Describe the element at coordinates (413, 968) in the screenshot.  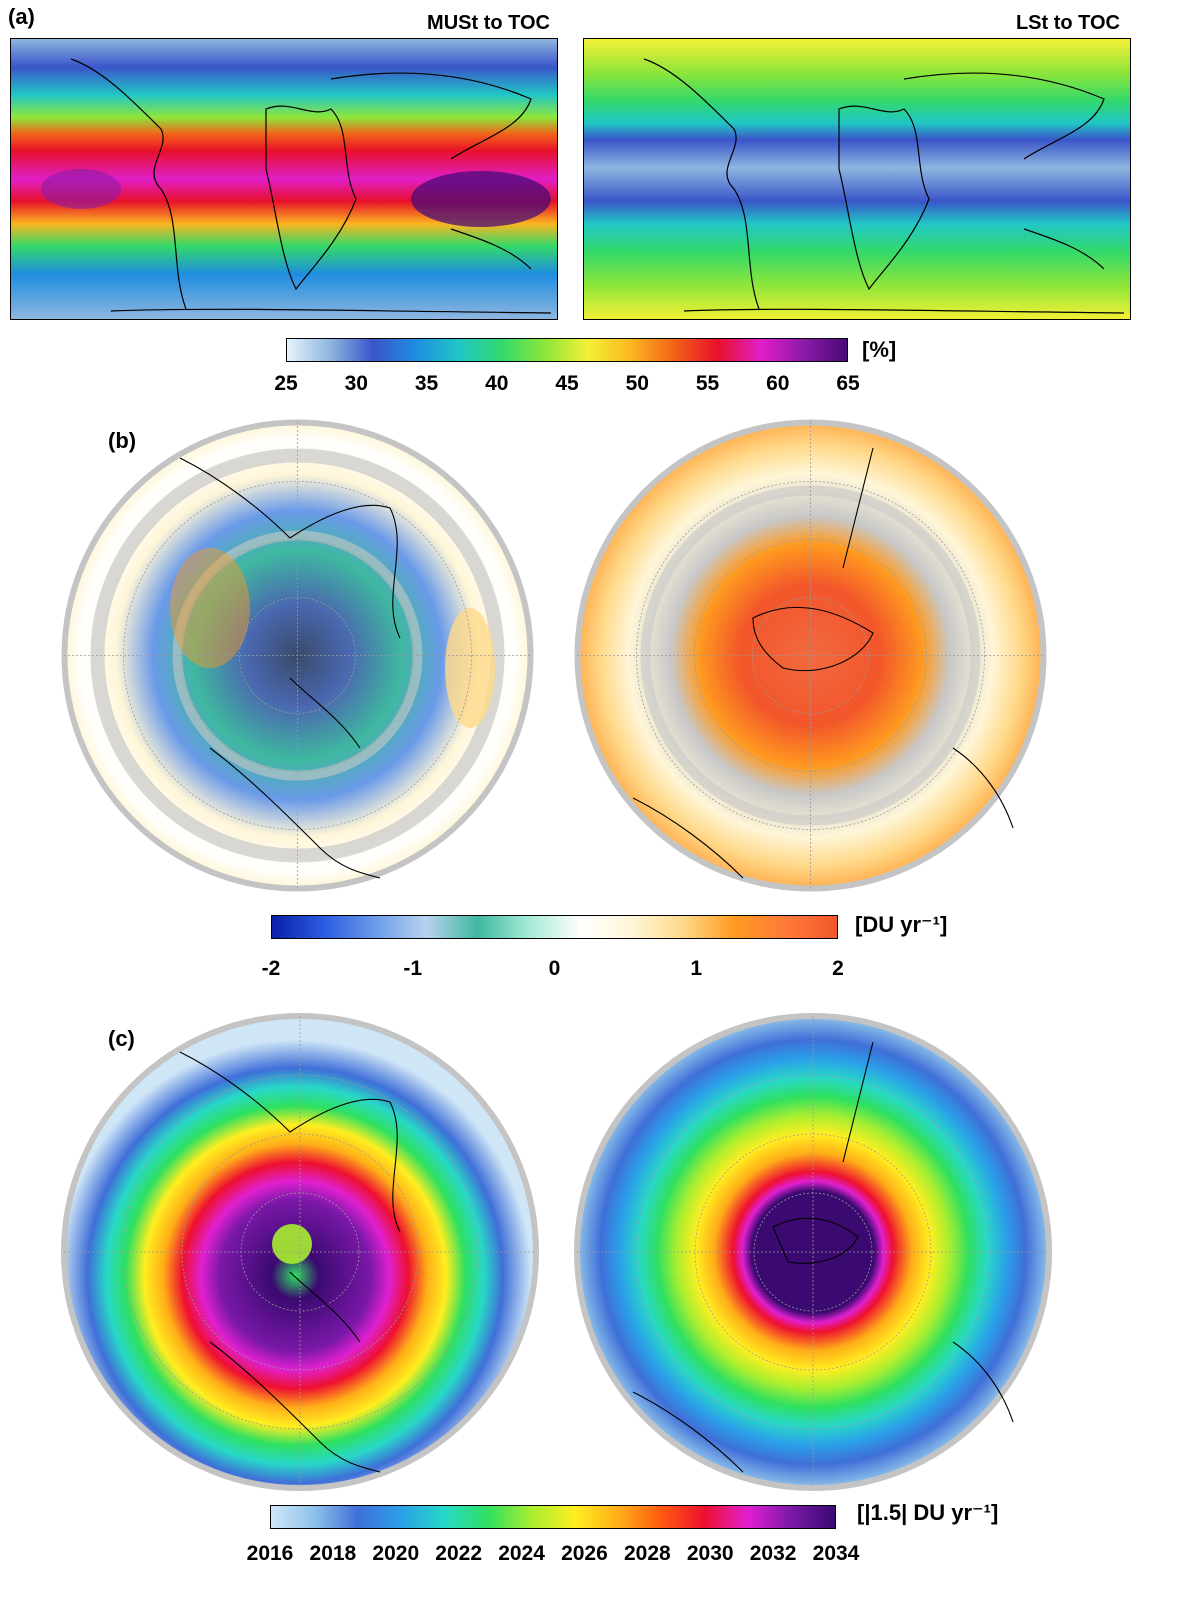
I see `colorbar-tick-label: -1` at that location.